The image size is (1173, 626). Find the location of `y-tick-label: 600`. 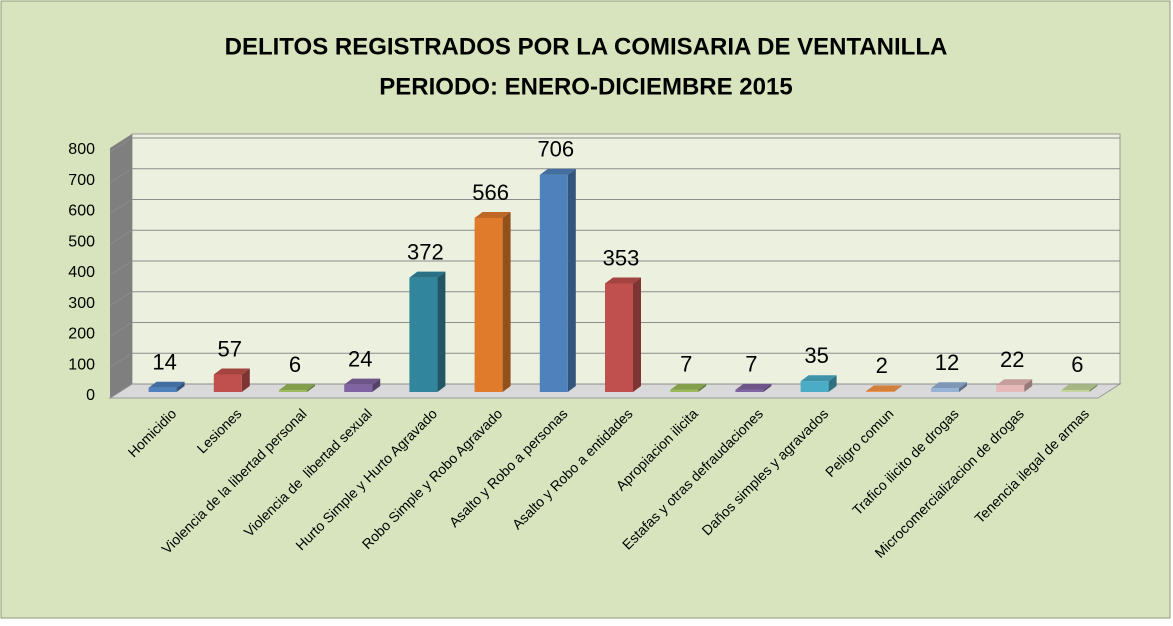

y-tick-label: 600 is located at coordinates (81, 211).